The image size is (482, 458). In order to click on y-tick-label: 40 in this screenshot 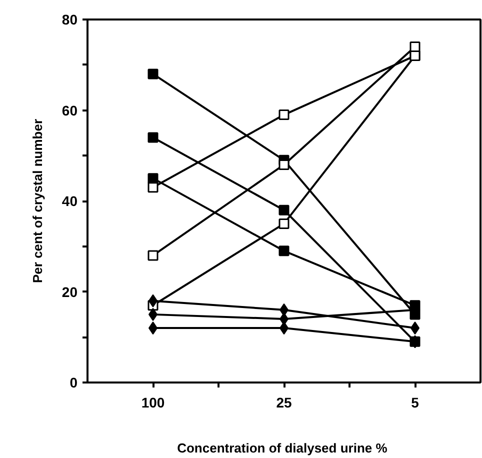, I will do `click(70, 201)`.